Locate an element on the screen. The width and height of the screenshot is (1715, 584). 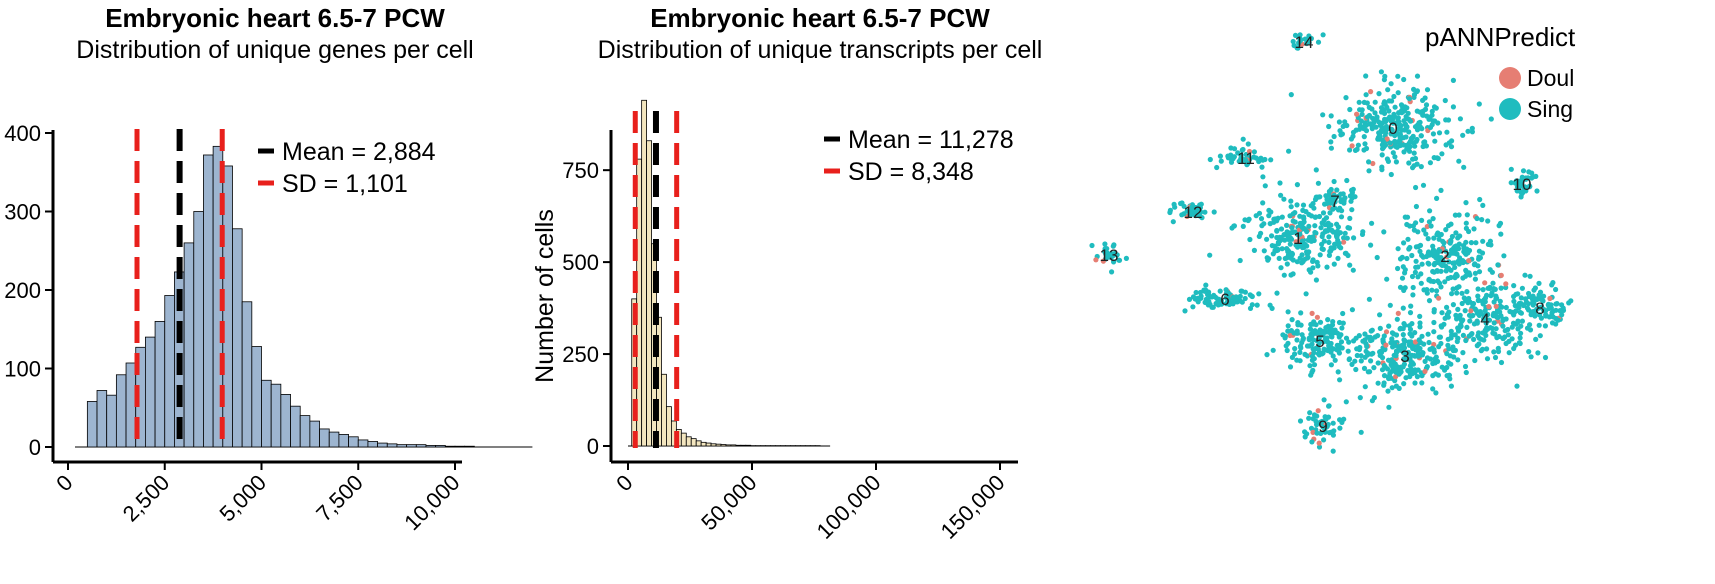
scatter-legend-key is located at coordinates (1510, 109).